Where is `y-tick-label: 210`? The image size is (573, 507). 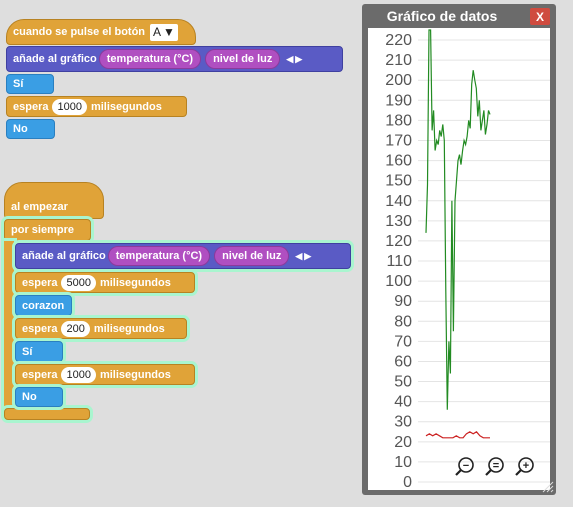
y-tick-label: 210 is located at coordinates (398, 60).